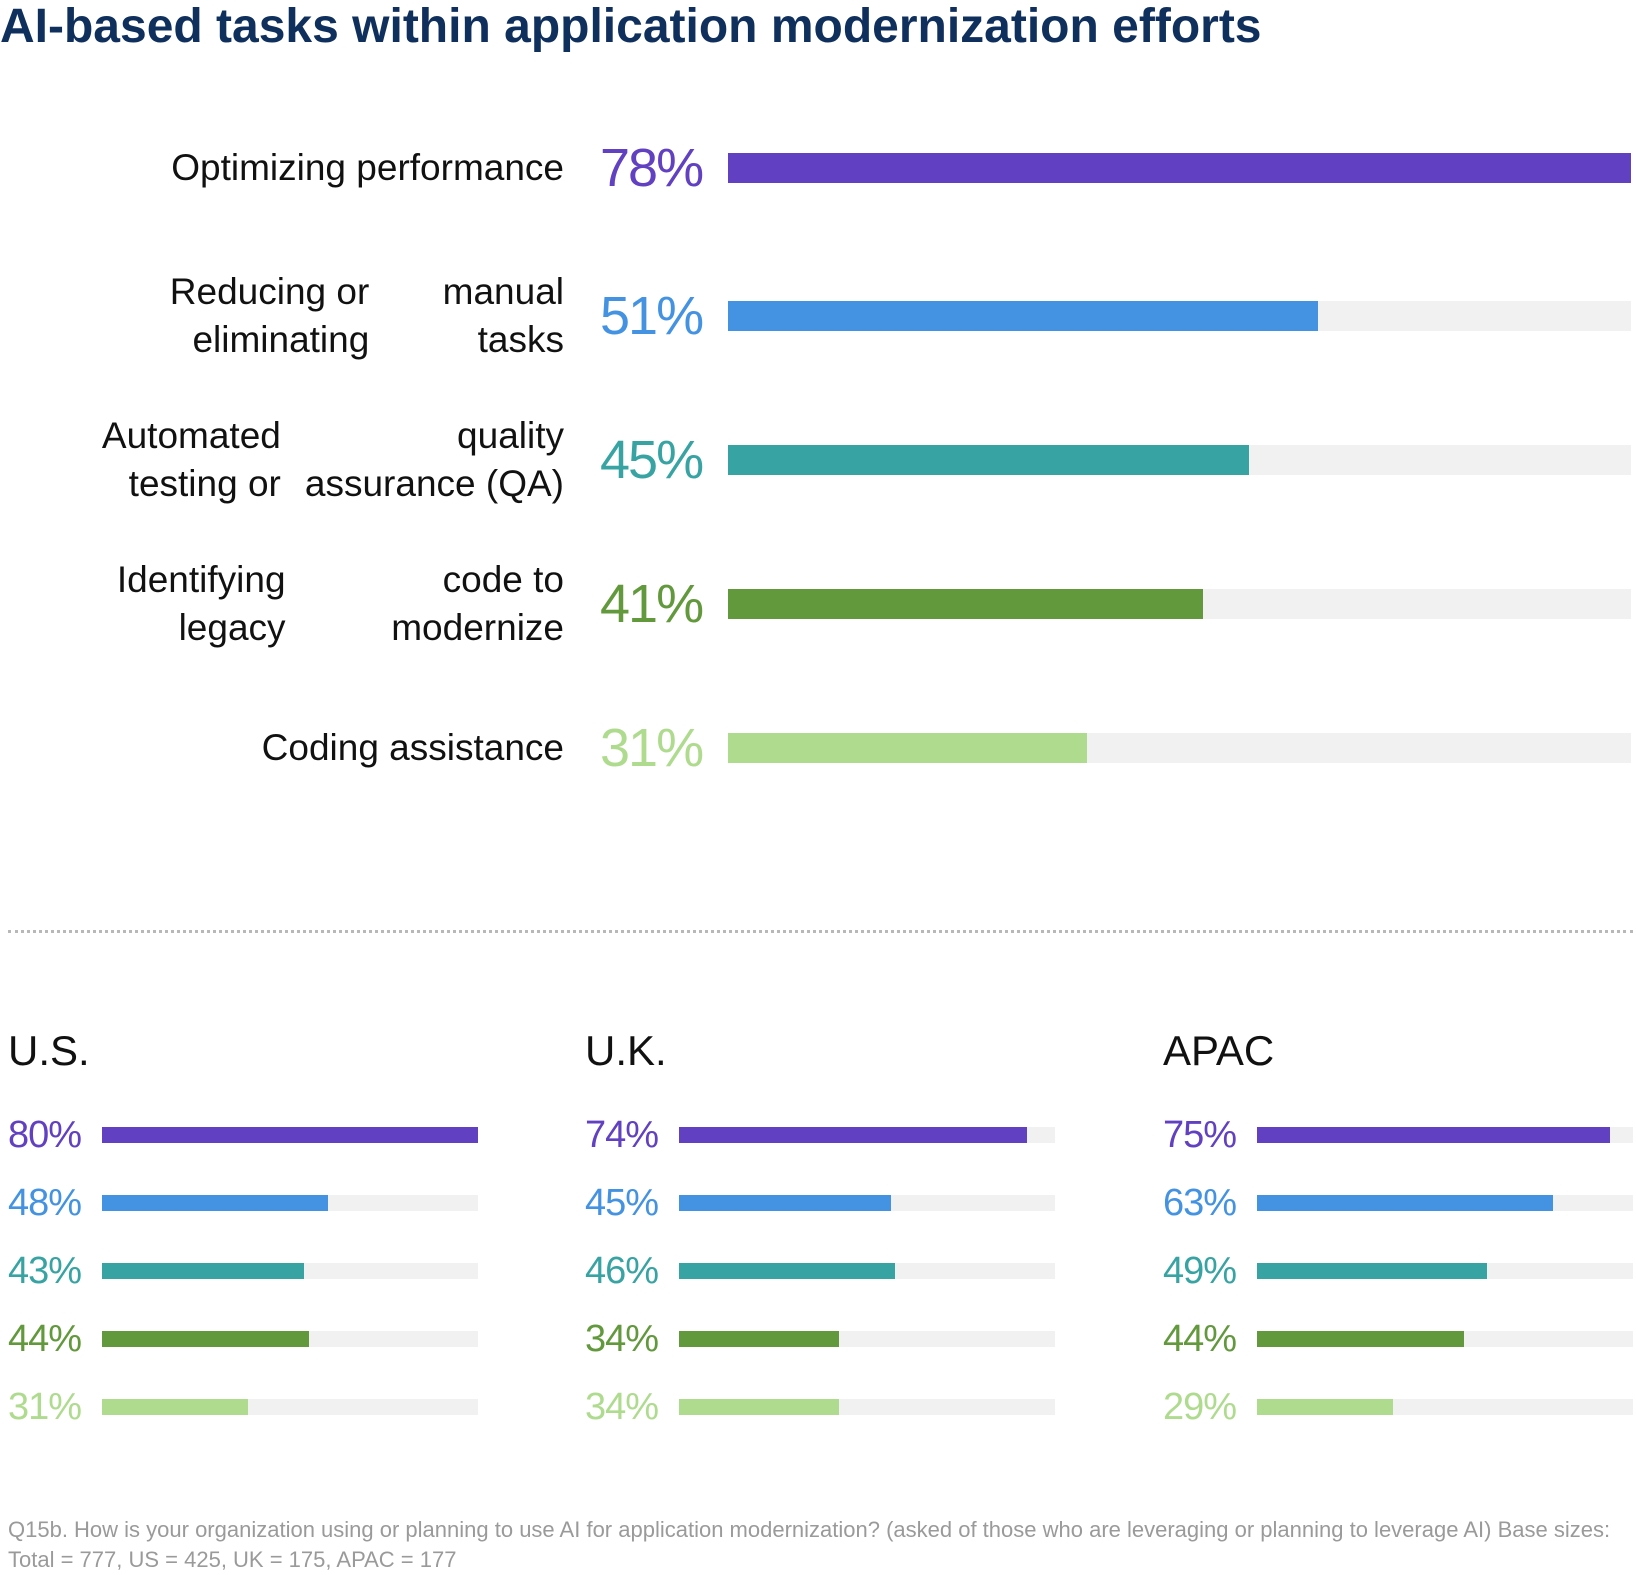  I want to click on category-label-line: Identifying legacy, so click(201, 603).